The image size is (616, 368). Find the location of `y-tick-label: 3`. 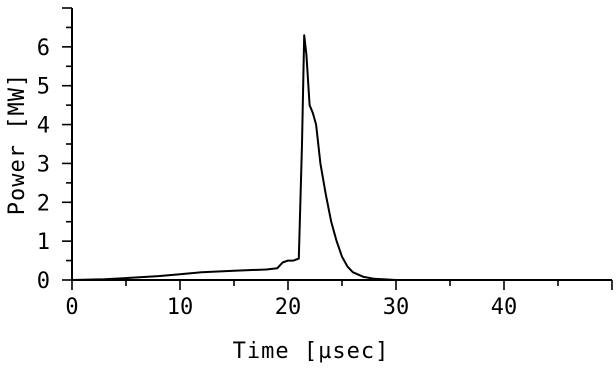

y-tick-label: 3 is located at coordinates (43, 164).